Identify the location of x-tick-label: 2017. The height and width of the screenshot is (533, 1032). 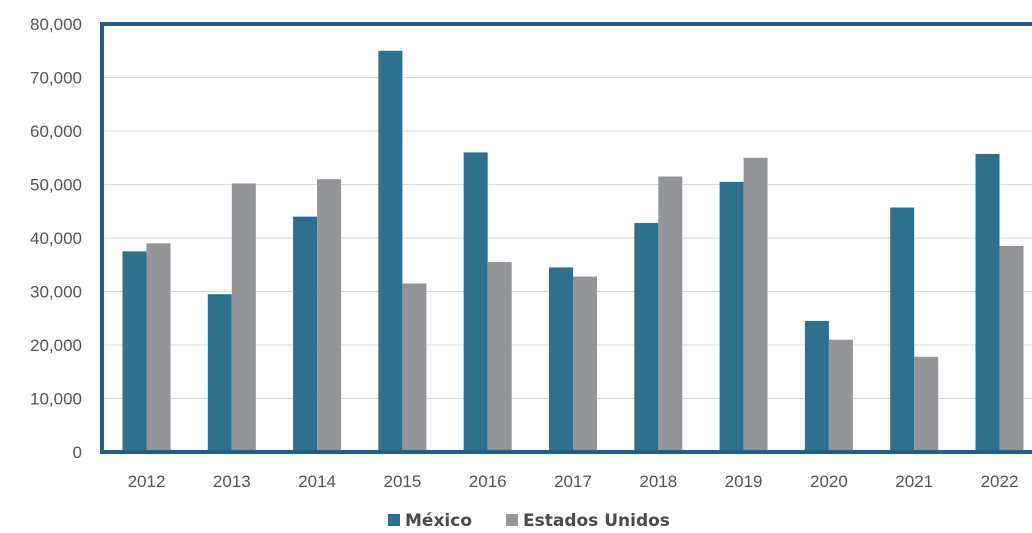
(573, 481).